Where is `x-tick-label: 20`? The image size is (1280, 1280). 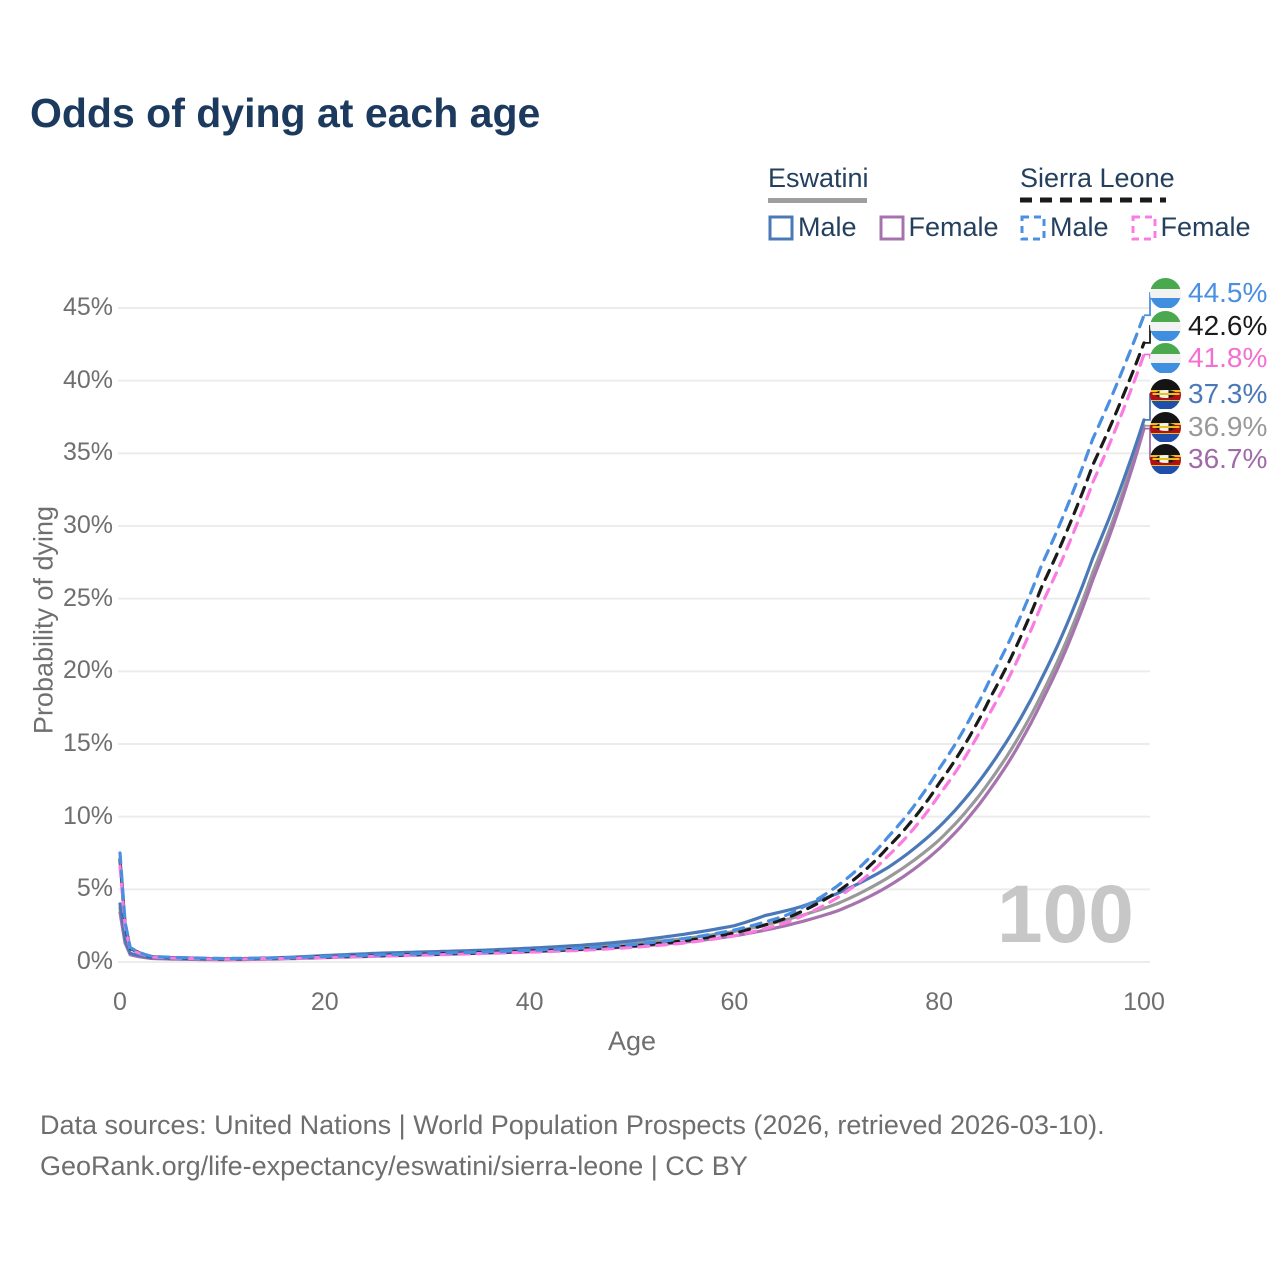 x-tick-label: 20 is located at coordinates (324, 1002).